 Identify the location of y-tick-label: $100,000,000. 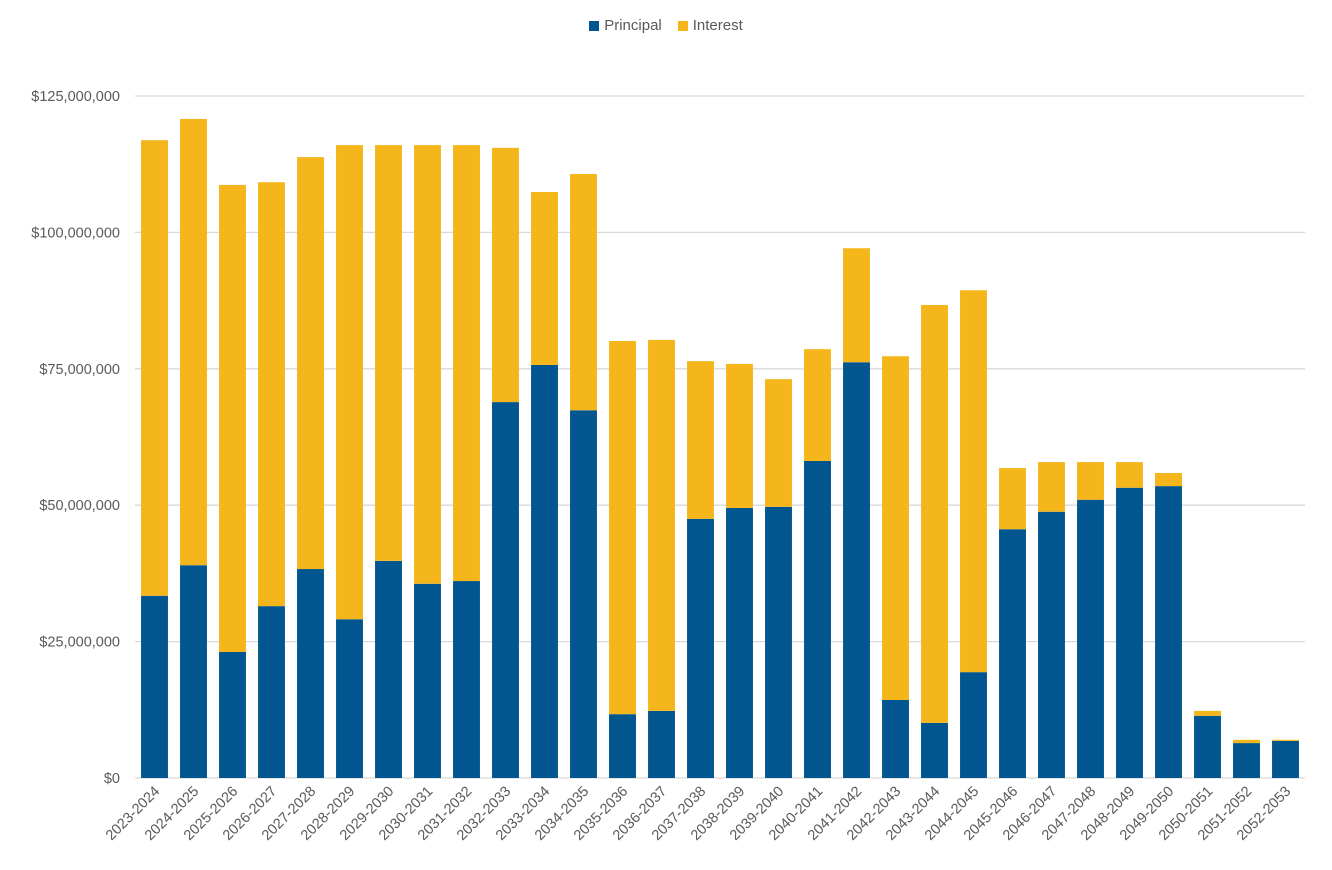
(75, 233).